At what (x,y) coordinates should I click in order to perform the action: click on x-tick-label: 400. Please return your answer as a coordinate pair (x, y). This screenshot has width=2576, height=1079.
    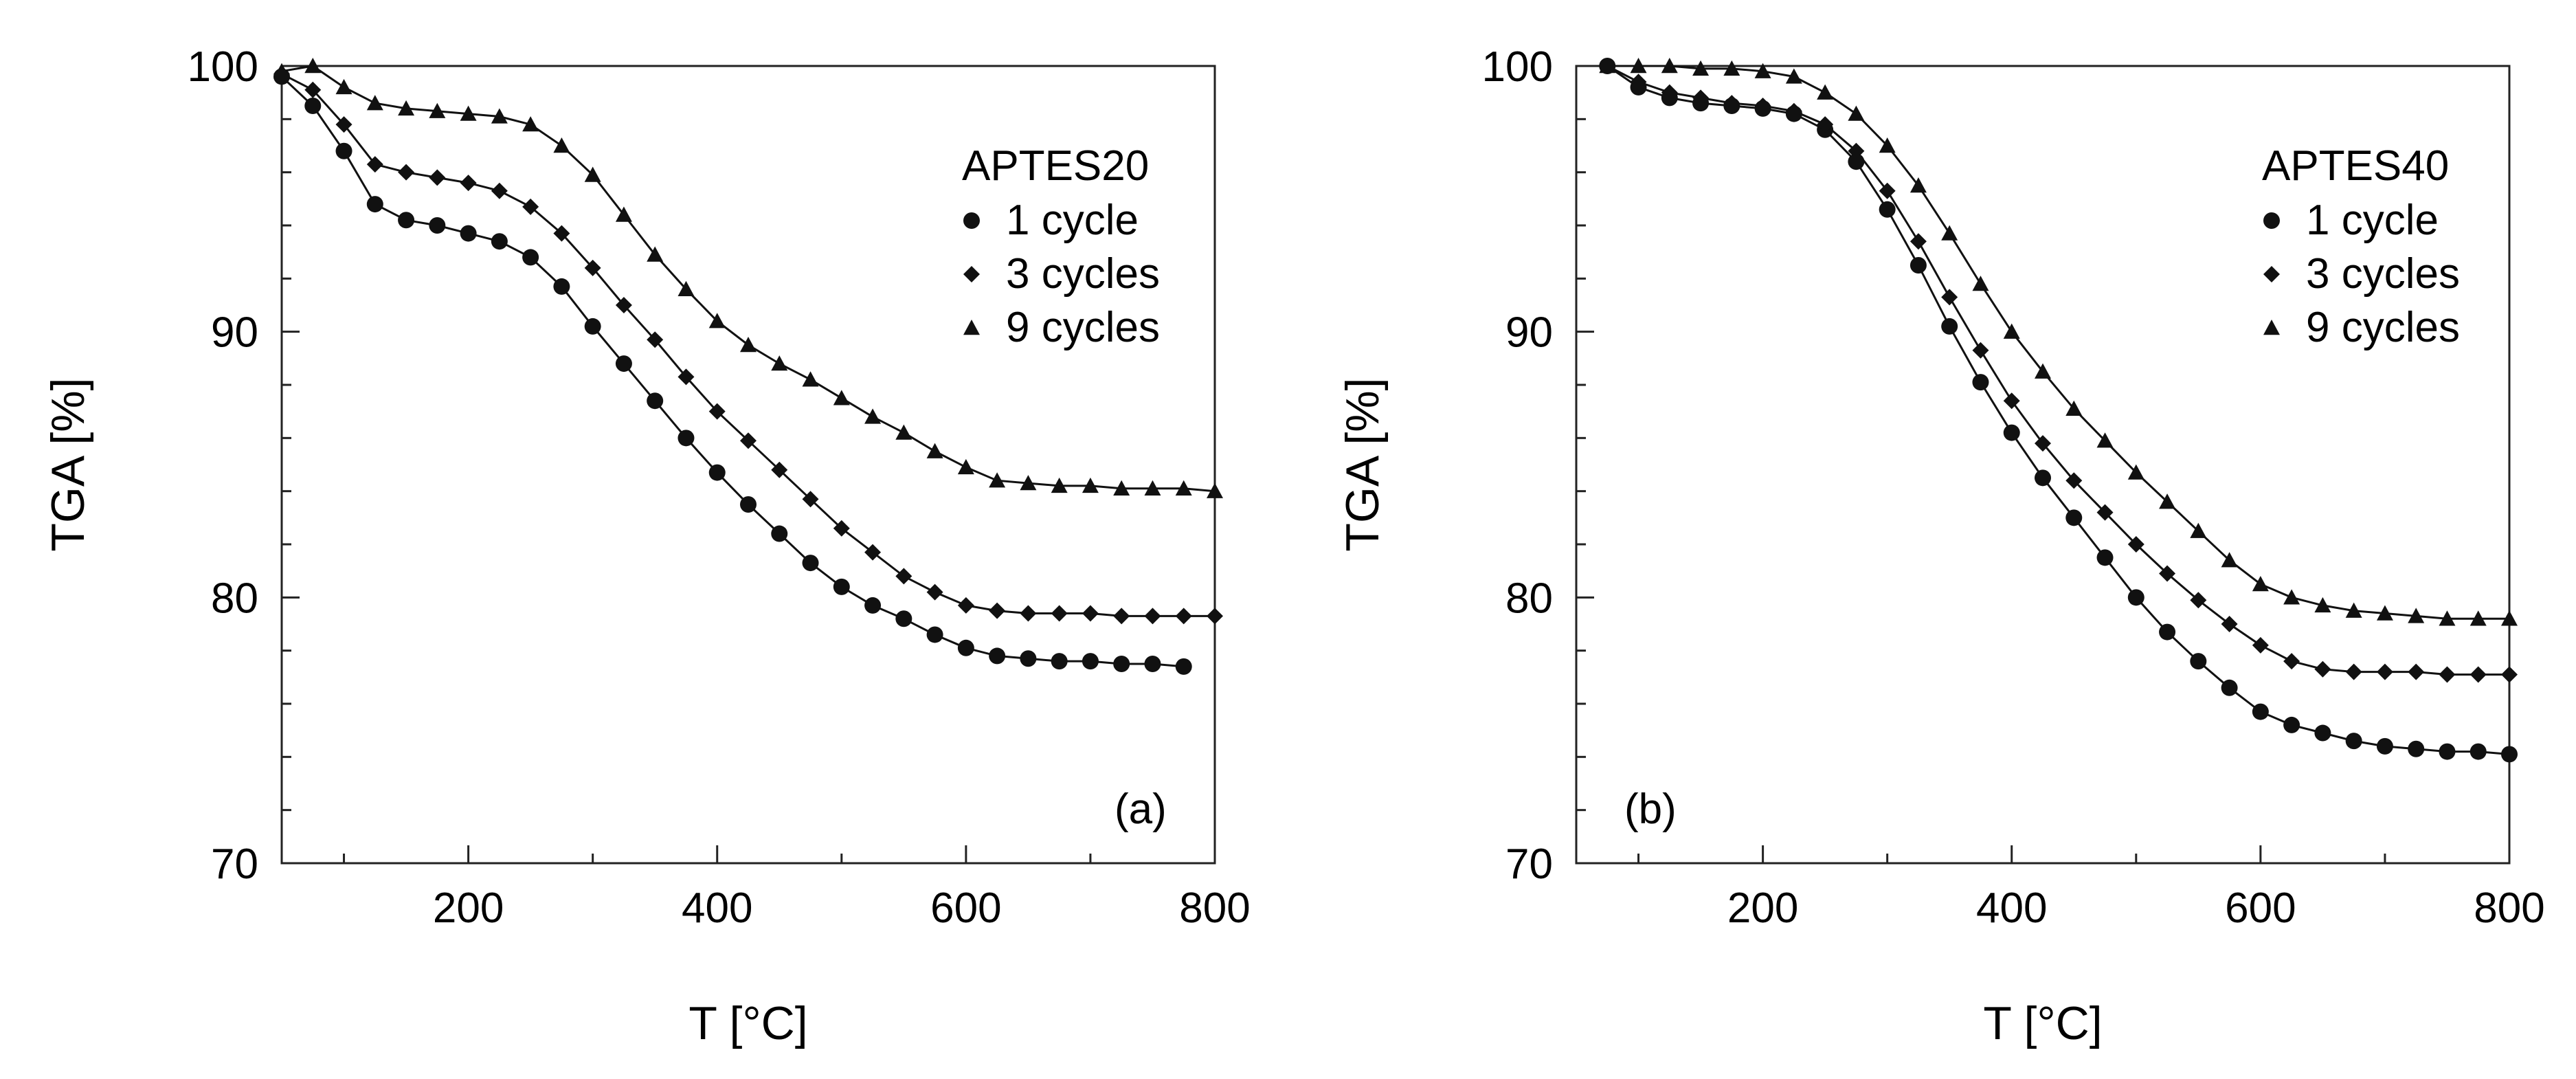
    Looking at the image, I should click on (2011, 908).